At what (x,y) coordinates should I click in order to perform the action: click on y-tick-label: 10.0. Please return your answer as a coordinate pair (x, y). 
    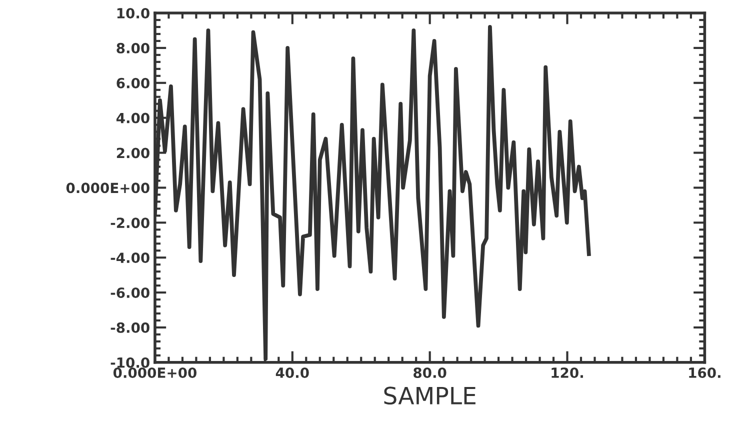
    Looking at the image, I should click on (133, 13).